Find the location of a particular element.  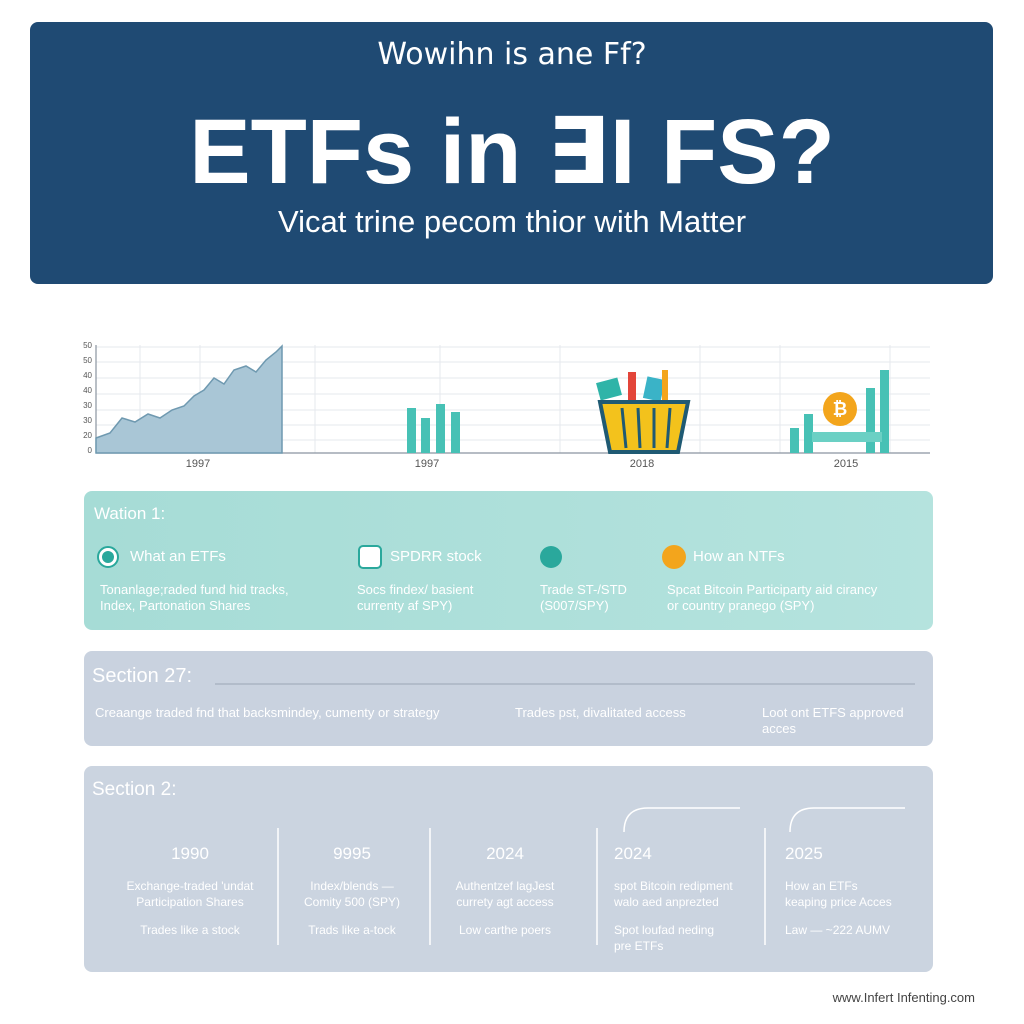

y-tick-label: 20 is located at coordinates (87, 435).